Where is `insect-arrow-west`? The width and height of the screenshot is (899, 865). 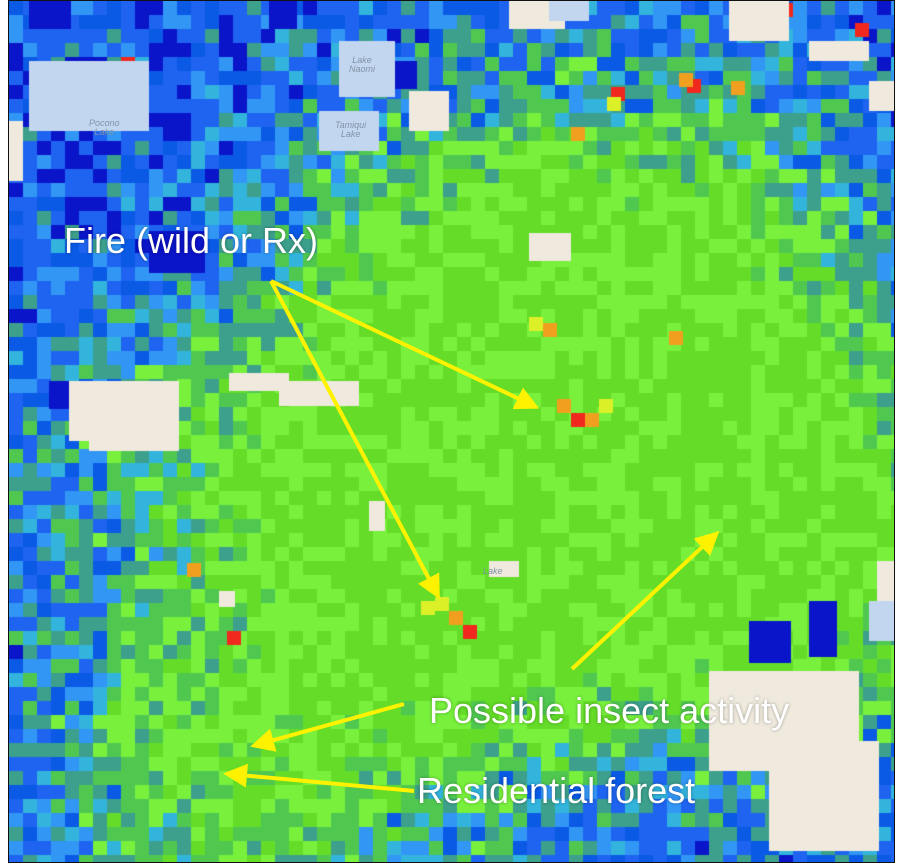 insect-arrow-west is located at coordinates (327, 727).